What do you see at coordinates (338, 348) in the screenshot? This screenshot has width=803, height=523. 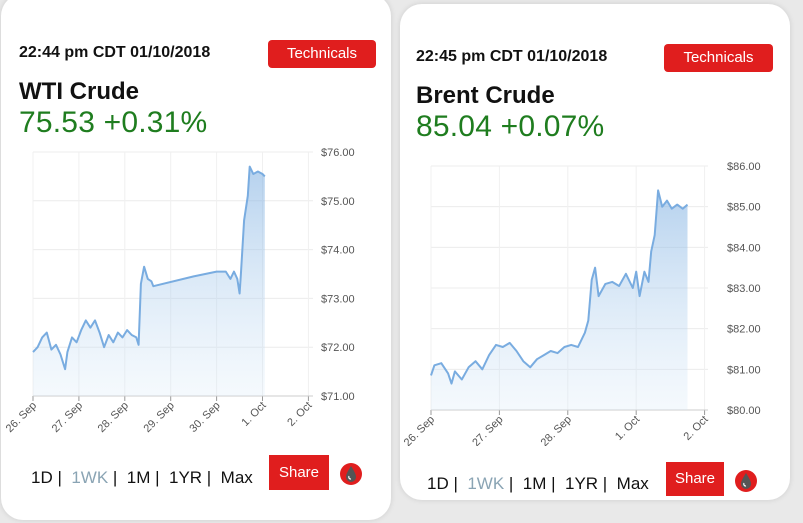 I see `y-tick-label: $72.00` at bounding box center [338, 348].